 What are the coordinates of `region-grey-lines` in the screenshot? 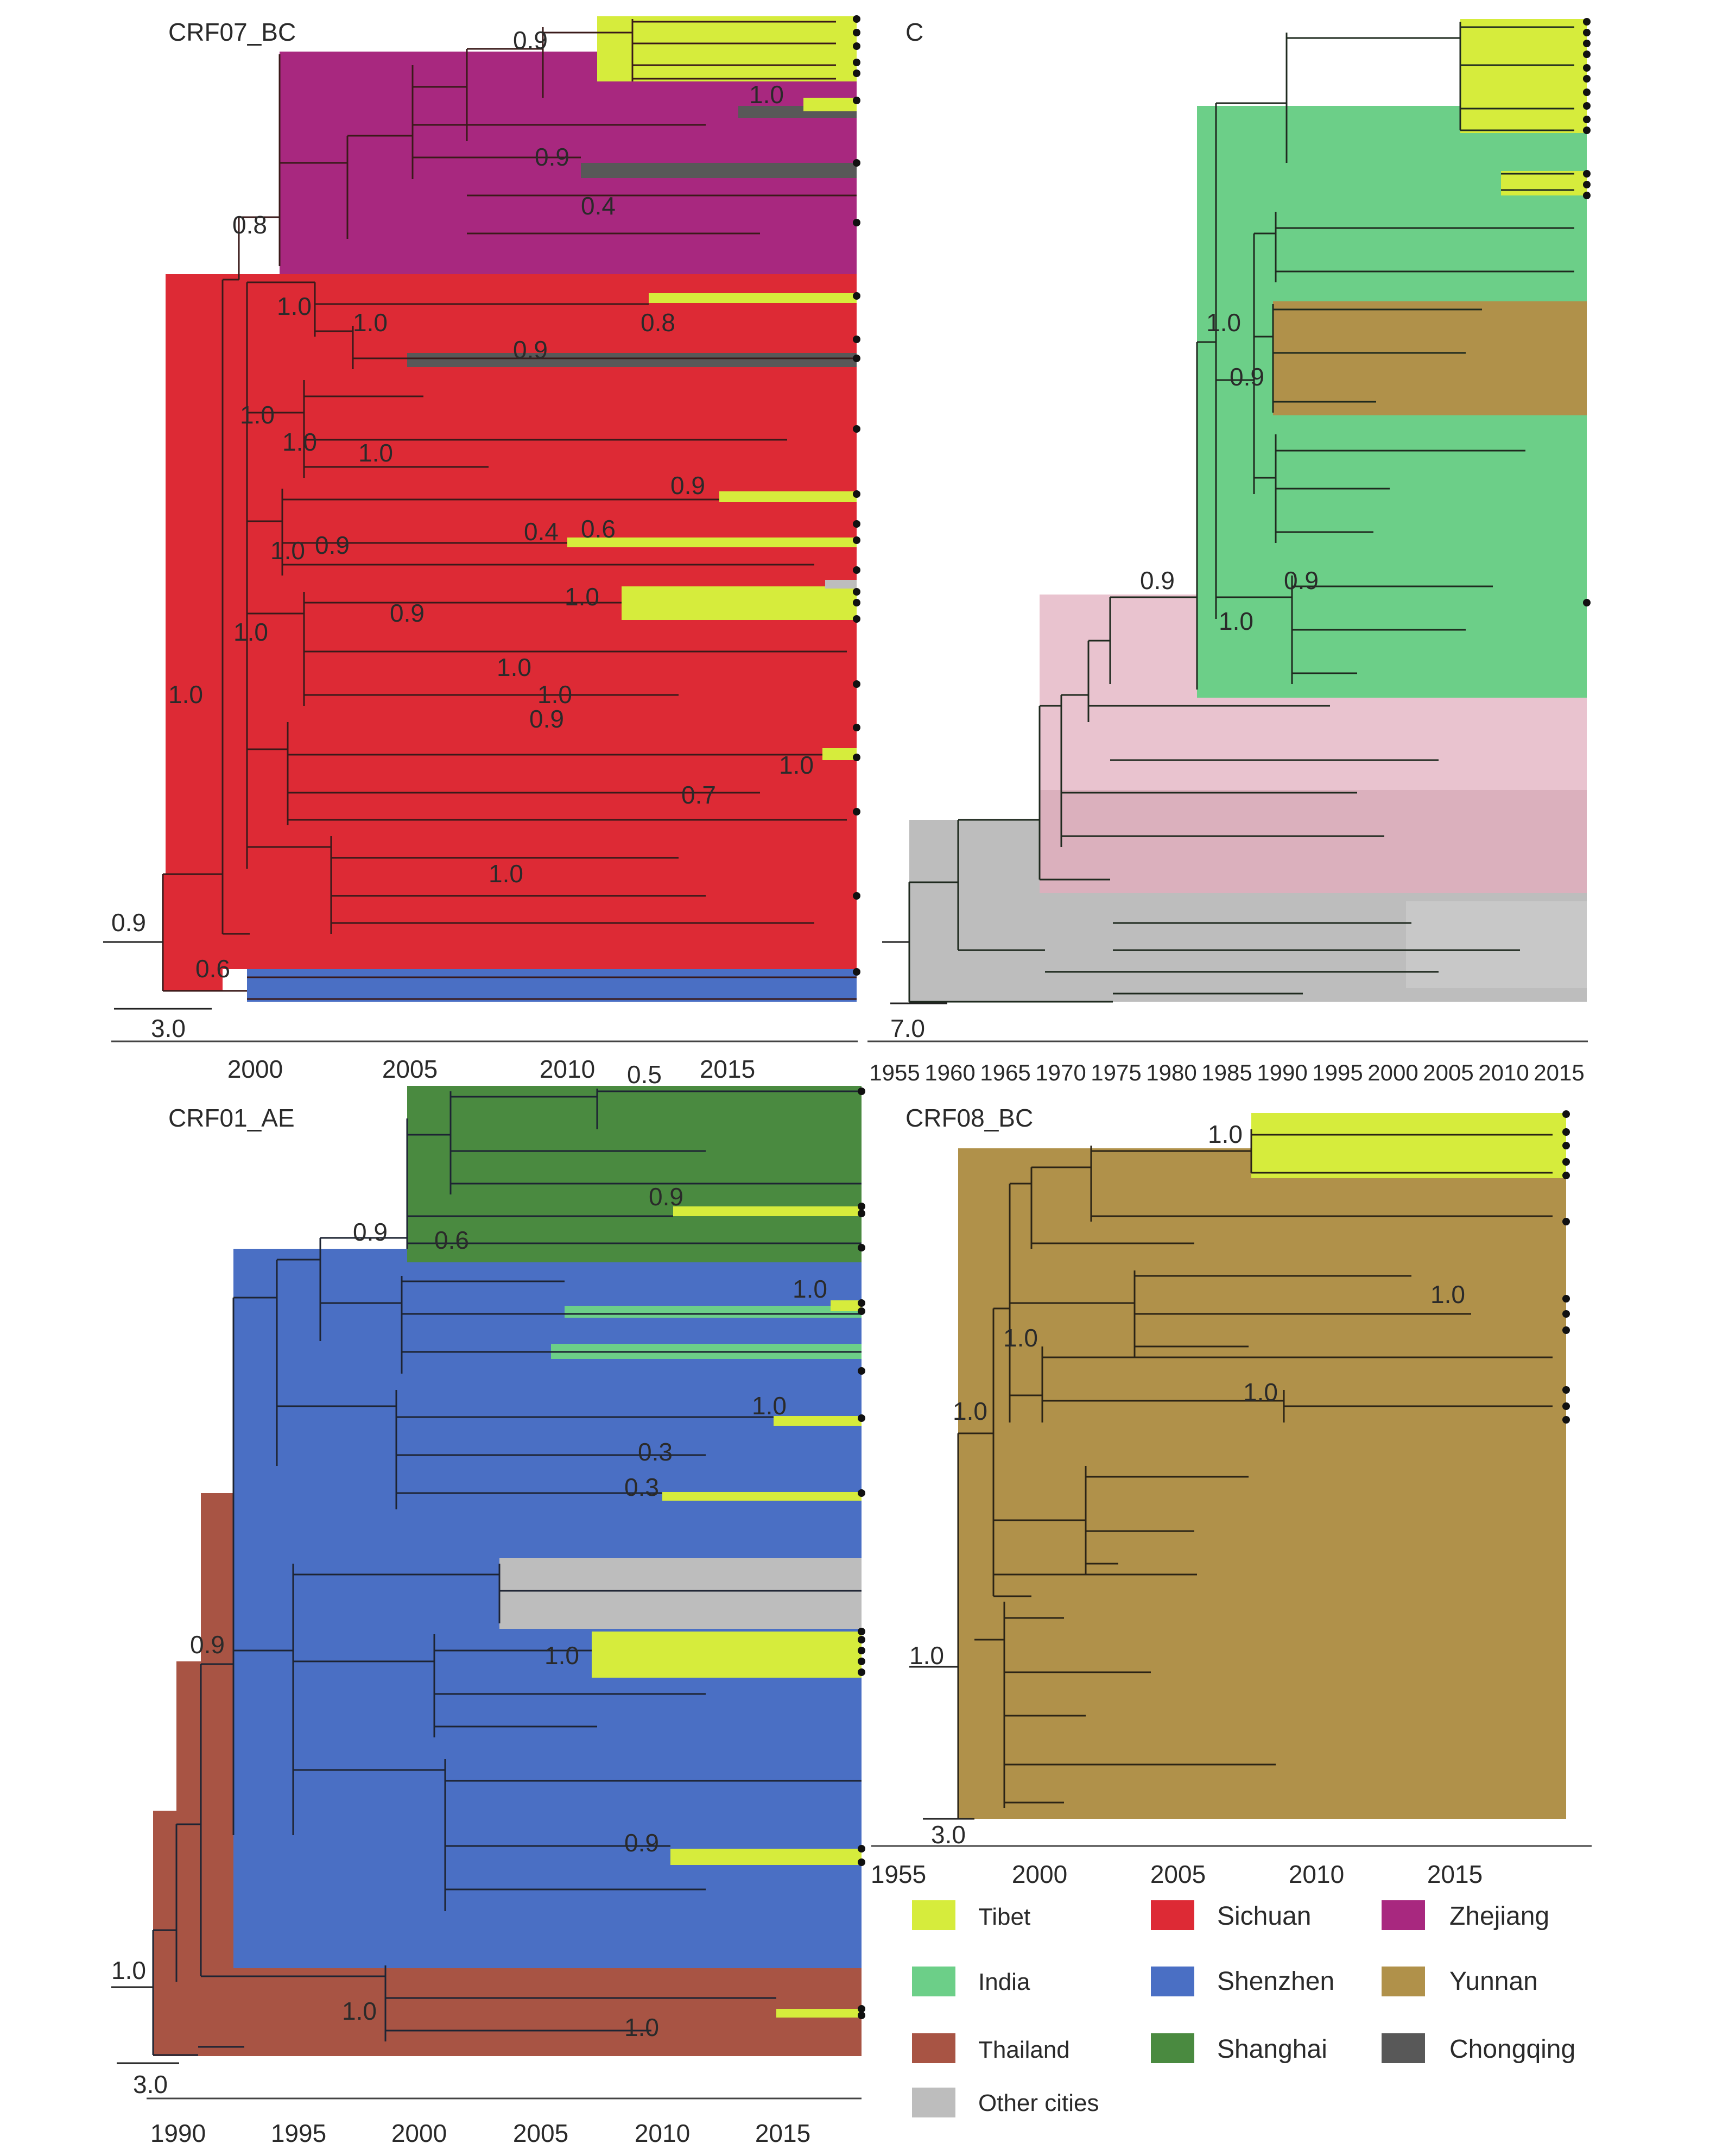 It's located at (1496, 944).